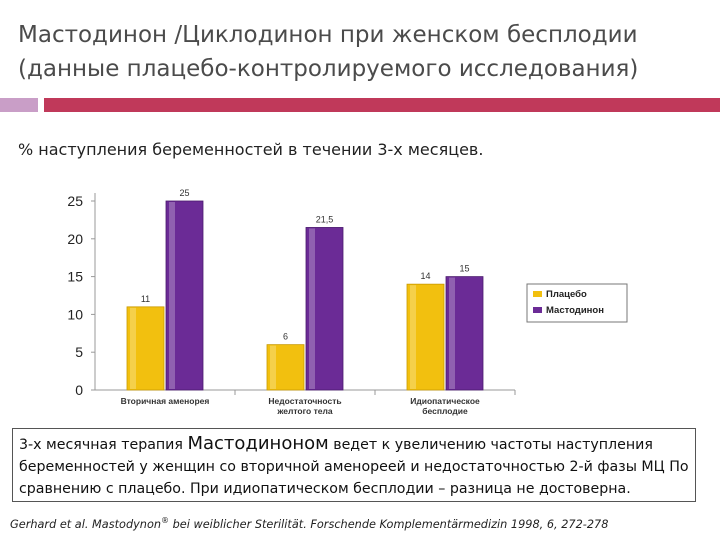  I want to click on reference-sup: ®, so click(165, 520).